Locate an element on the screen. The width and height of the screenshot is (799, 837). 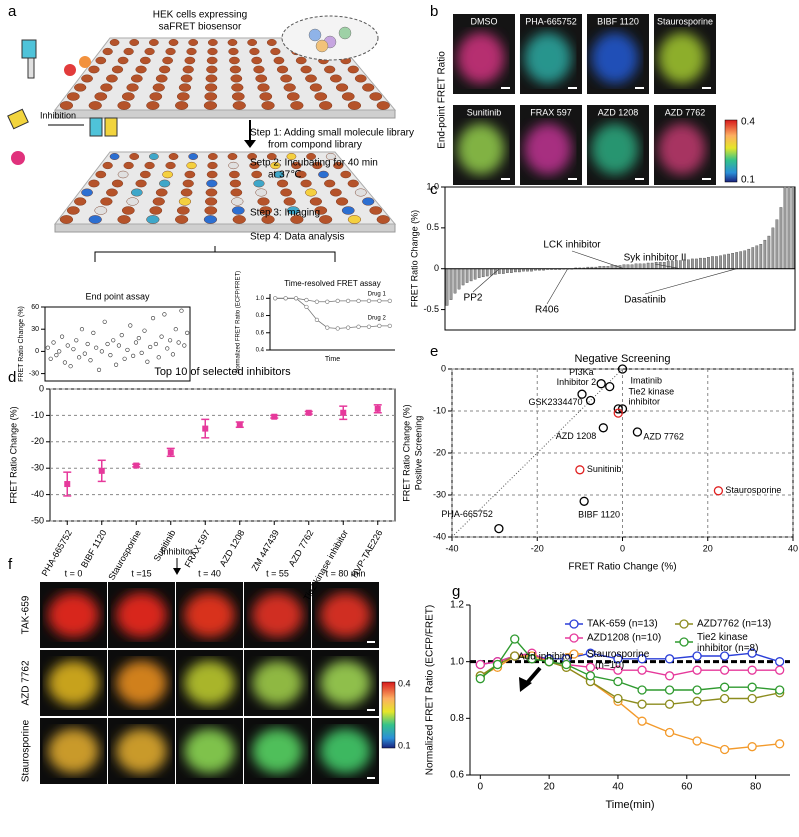
legend-label: AZD7762 (n=13) is located at coordinates (734, 624).